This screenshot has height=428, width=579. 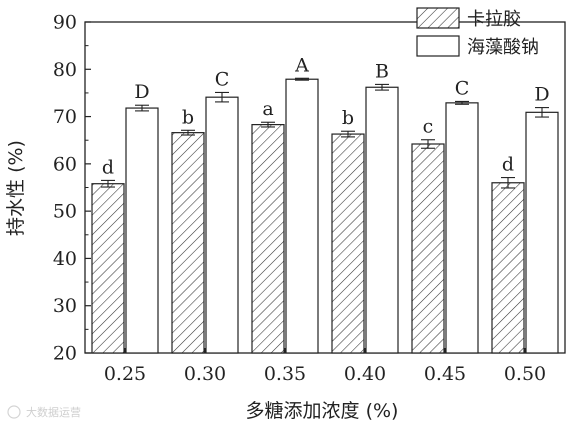 I want to click on watermark-text: 大数据运营, so click(x=53, y=412).